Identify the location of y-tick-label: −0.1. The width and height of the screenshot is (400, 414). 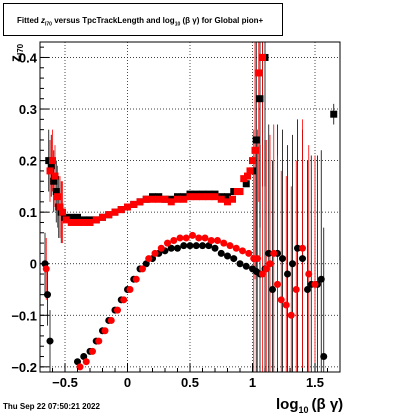
(24, 315).